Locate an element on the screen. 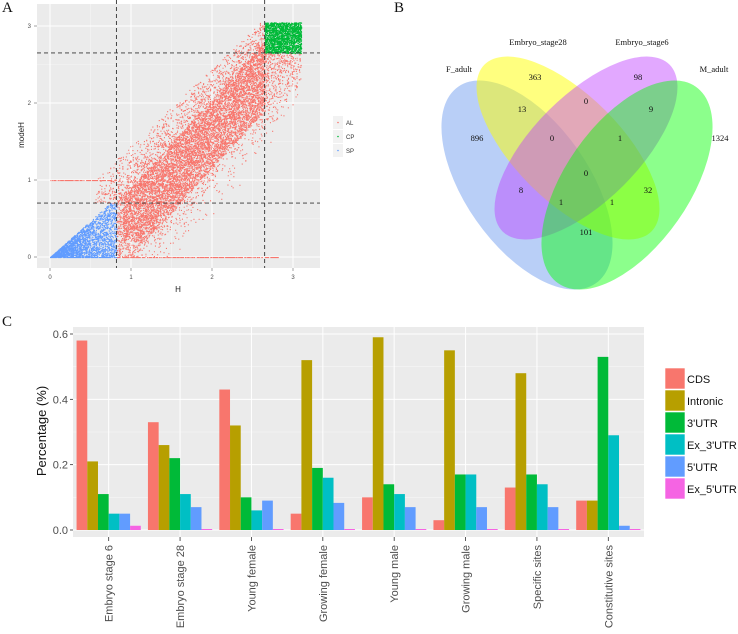 Image resolution: width=738 pixels, height=634 pixels. x-tick-label: 0 is located at coordinates (50, 278).